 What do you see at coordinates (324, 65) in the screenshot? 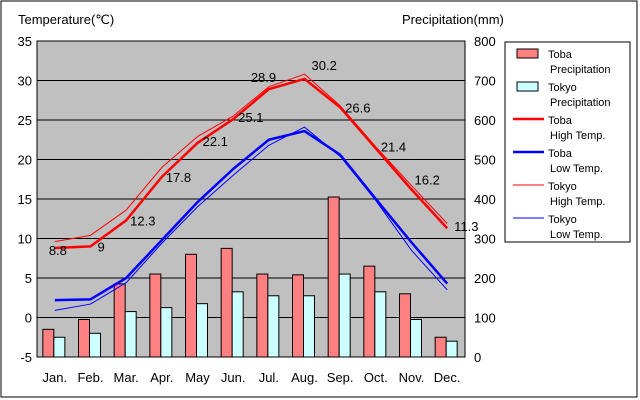
I see `toba-high-data-label: 30.2` at bounding box center [324, 65].